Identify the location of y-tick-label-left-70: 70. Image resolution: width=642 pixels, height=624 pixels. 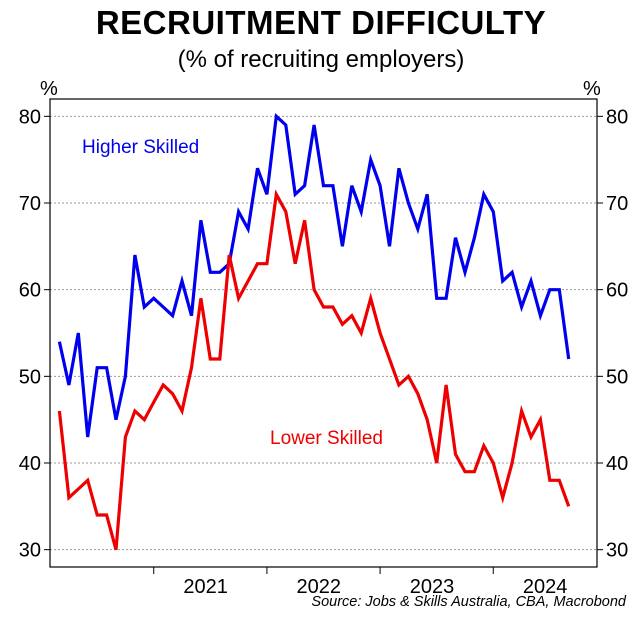
(30, 204).